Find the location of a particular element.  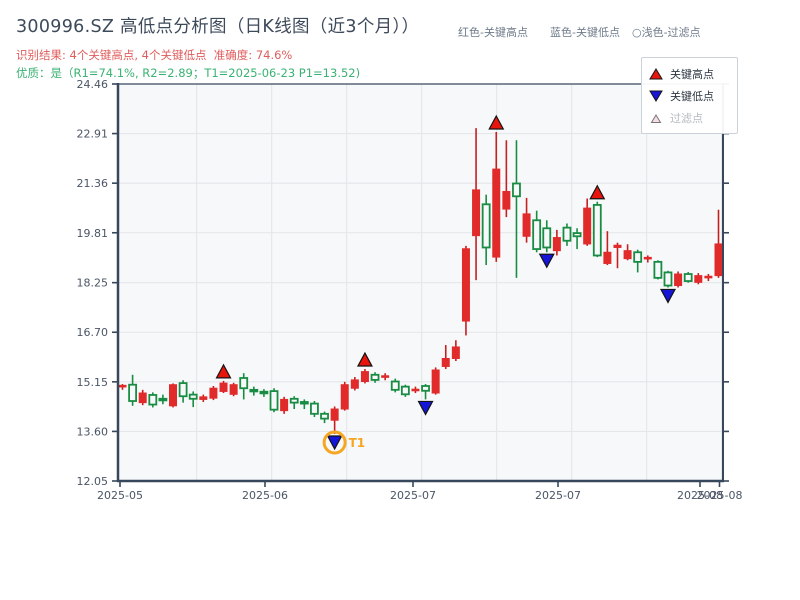

t1-label: T1 is located at coordinates (357, 443).